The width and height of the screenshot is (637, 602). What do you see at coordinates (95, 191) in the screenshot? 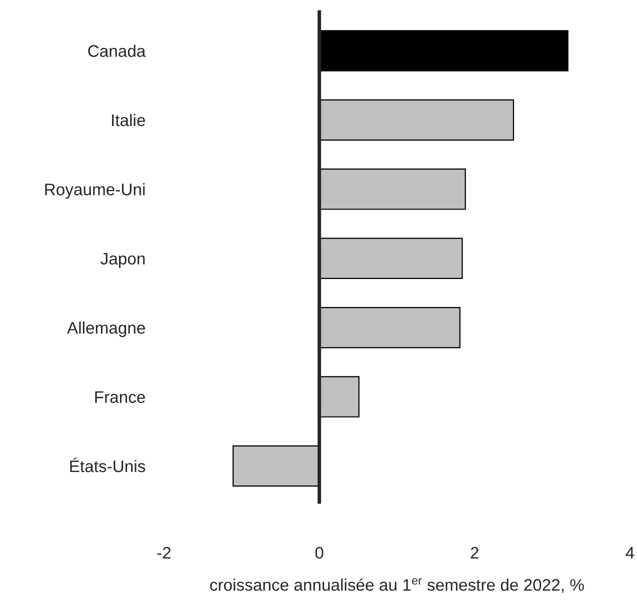
I see `y-tick-label: Royaume-Uni` at bounding box center [95, 191].